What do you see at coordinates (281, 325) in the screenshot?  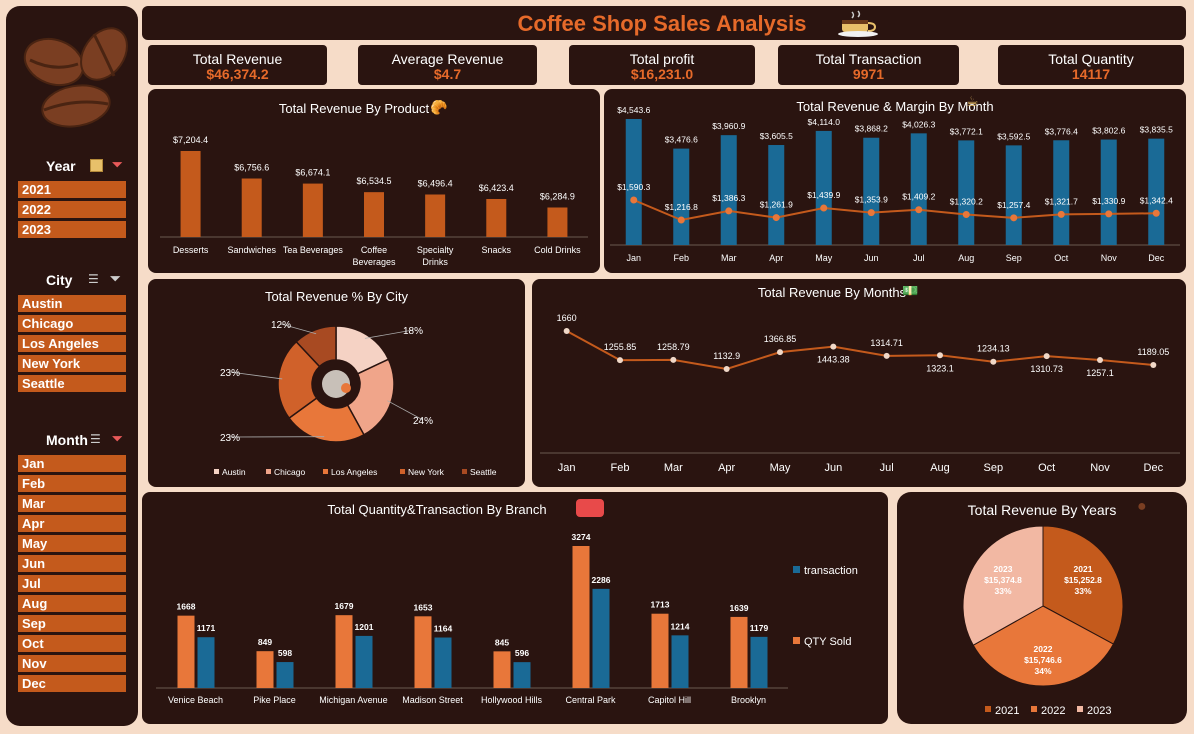 I see `data-label: 12%` at bounding box center [281, 325].